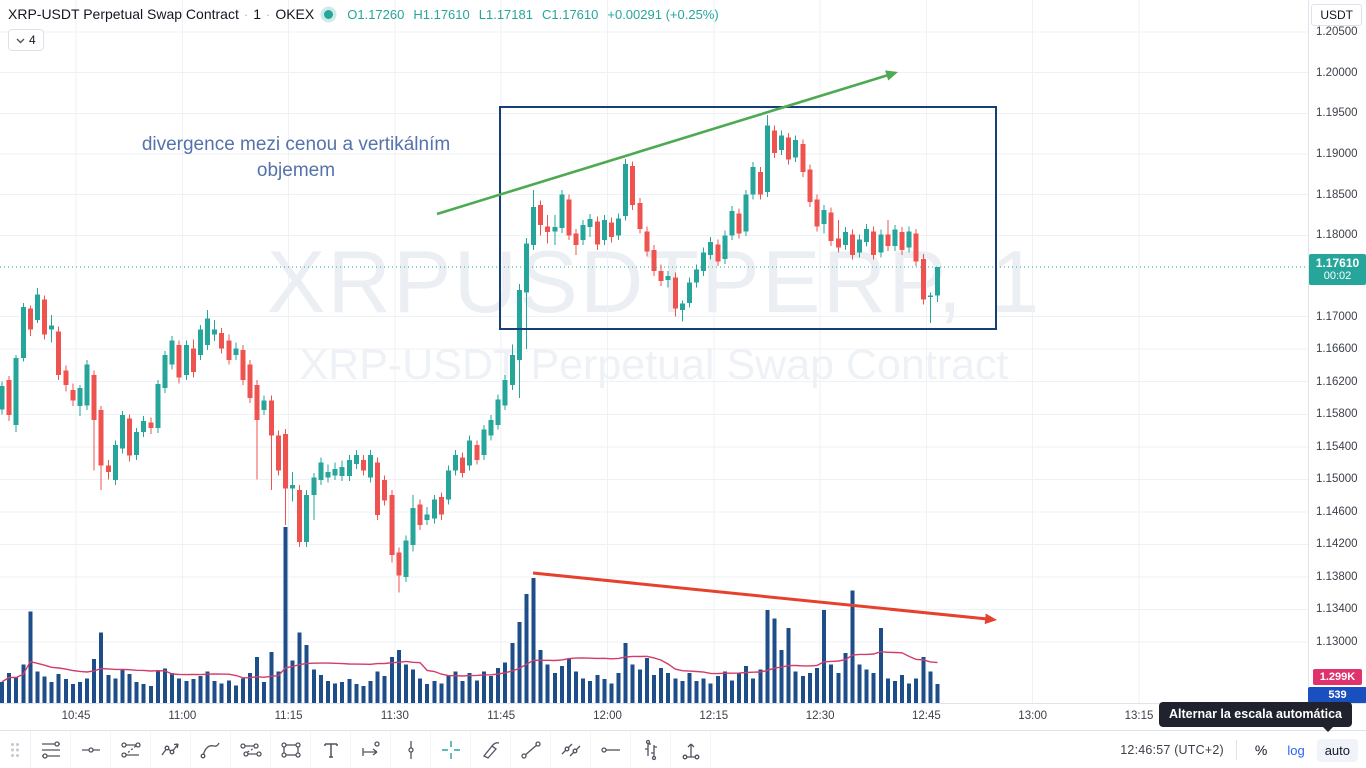 The image size is (1366, 768). I want to click on price-axis-label: 1.14200, so click(1337, 544).